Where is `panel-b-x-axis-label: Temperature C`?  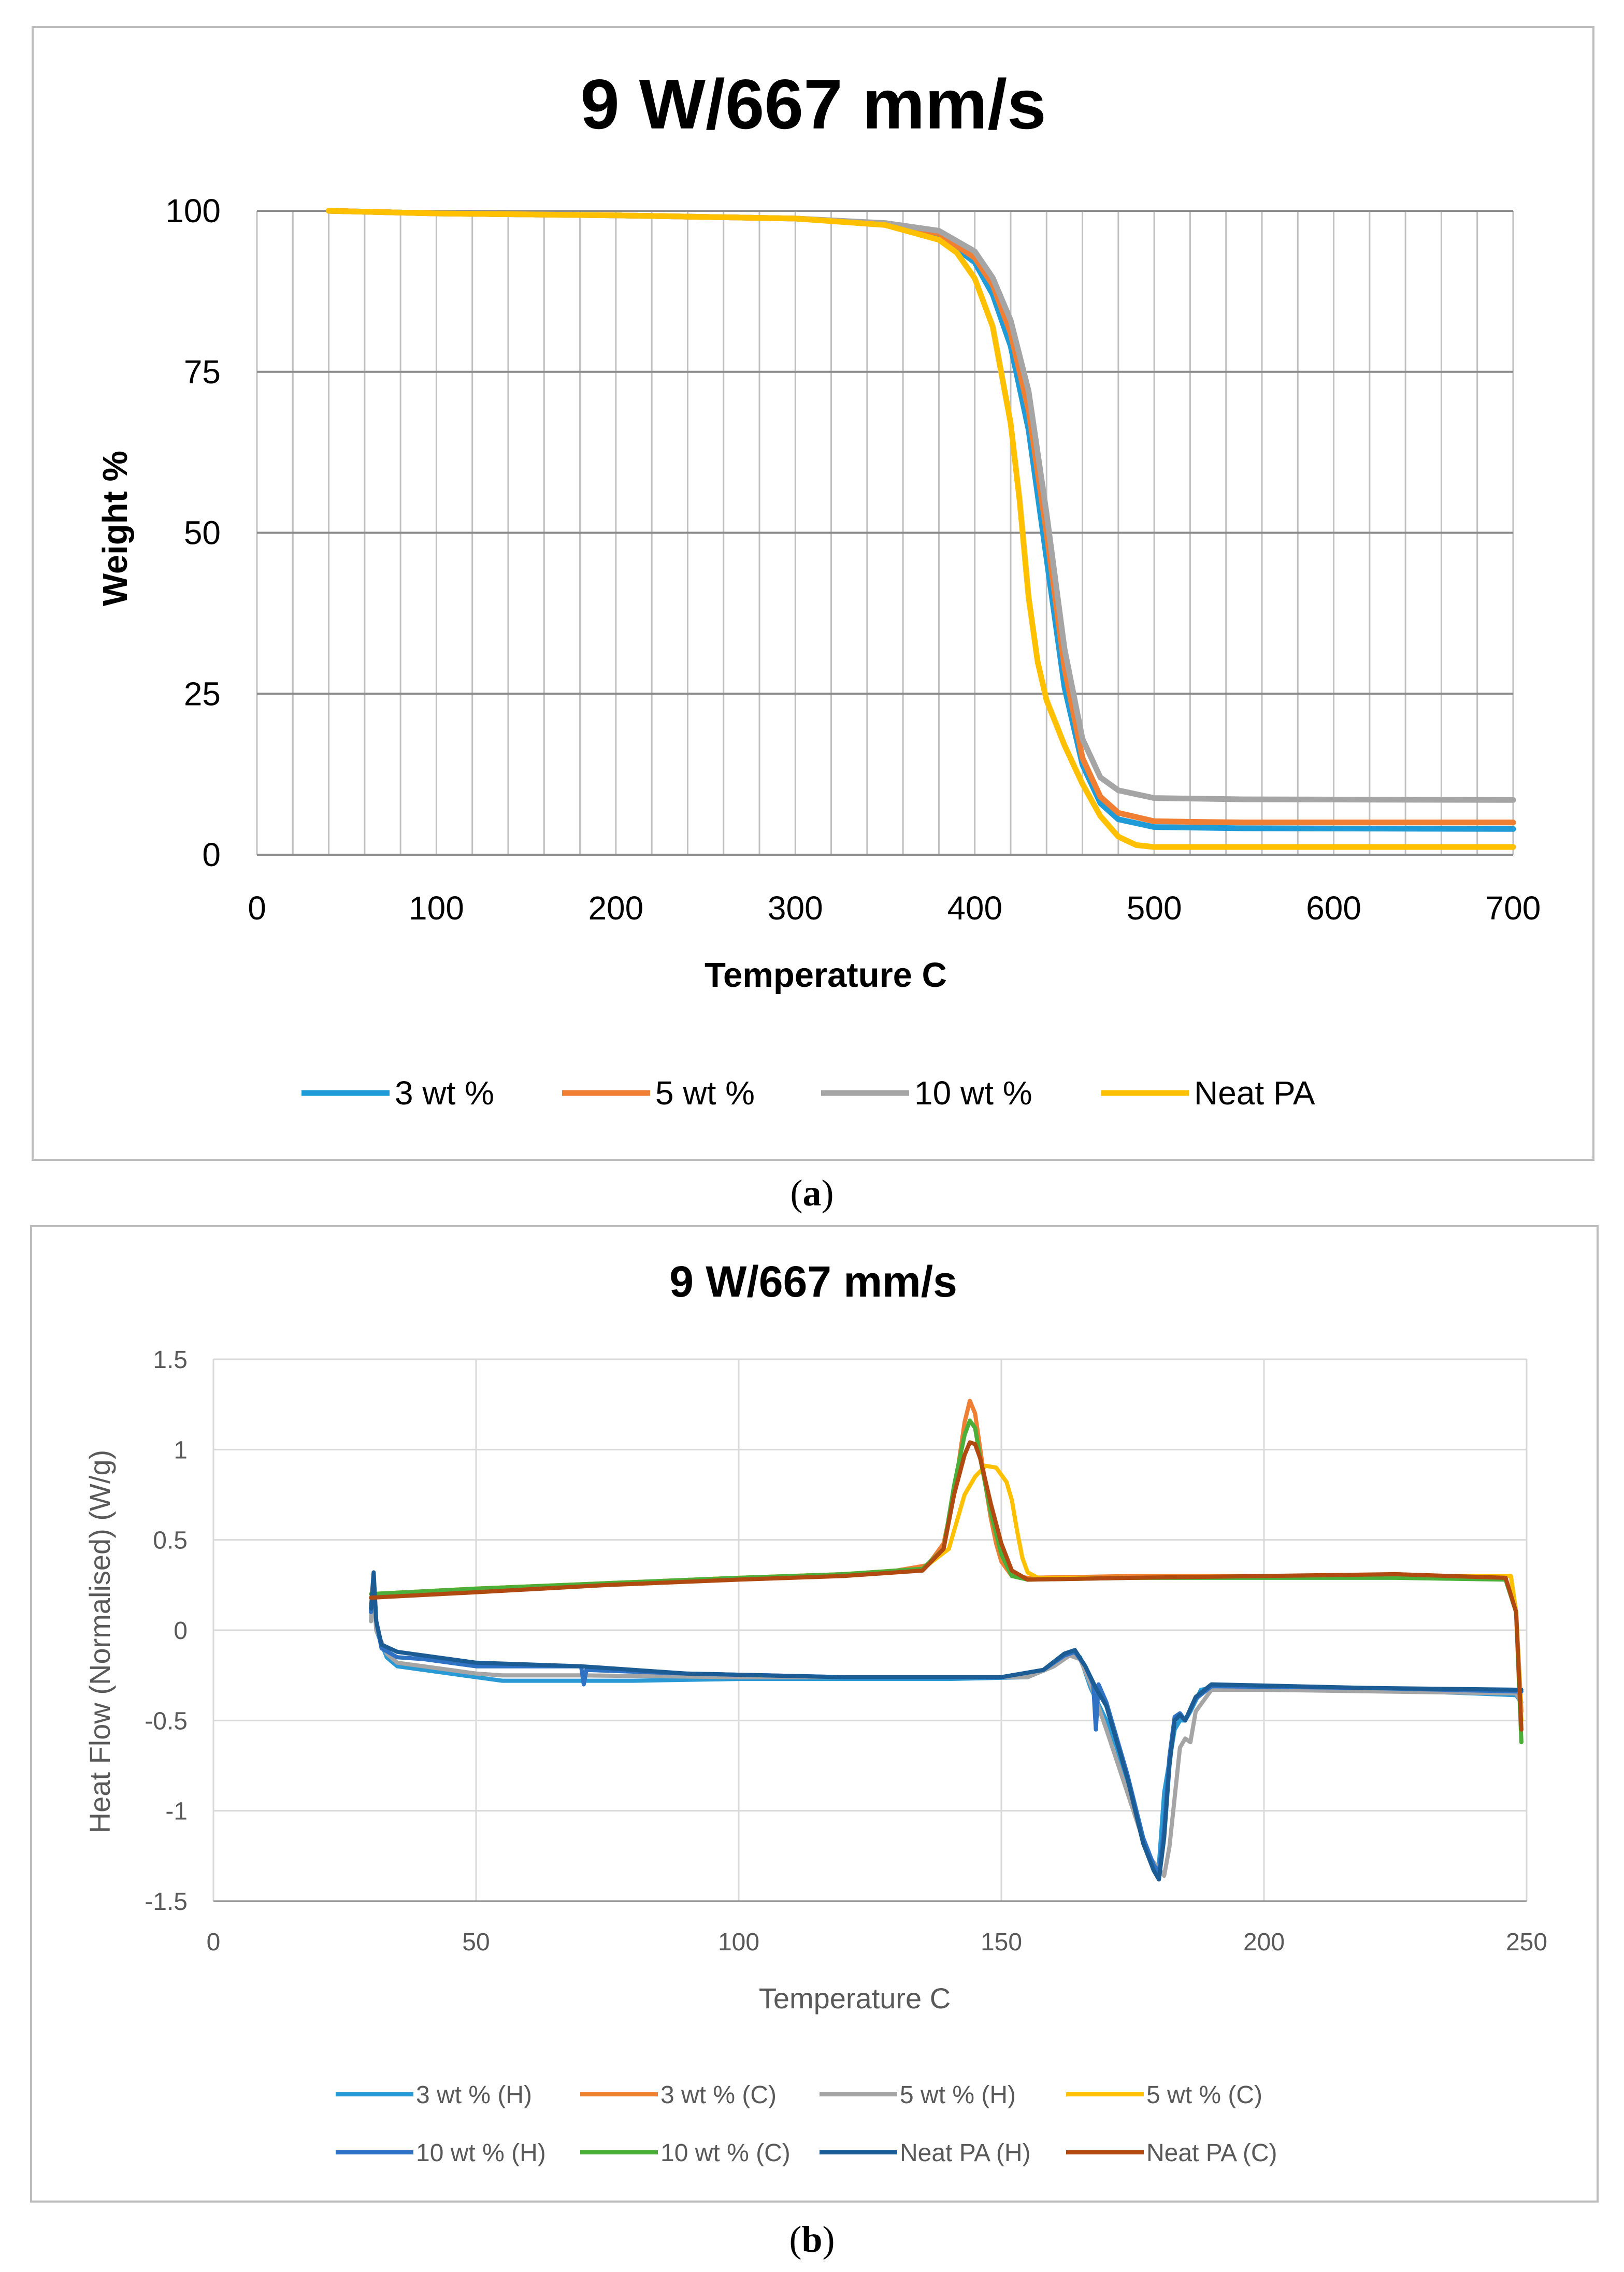
panel-b-x-axis-label: Temperature C is located at coordinates (855, 1998).